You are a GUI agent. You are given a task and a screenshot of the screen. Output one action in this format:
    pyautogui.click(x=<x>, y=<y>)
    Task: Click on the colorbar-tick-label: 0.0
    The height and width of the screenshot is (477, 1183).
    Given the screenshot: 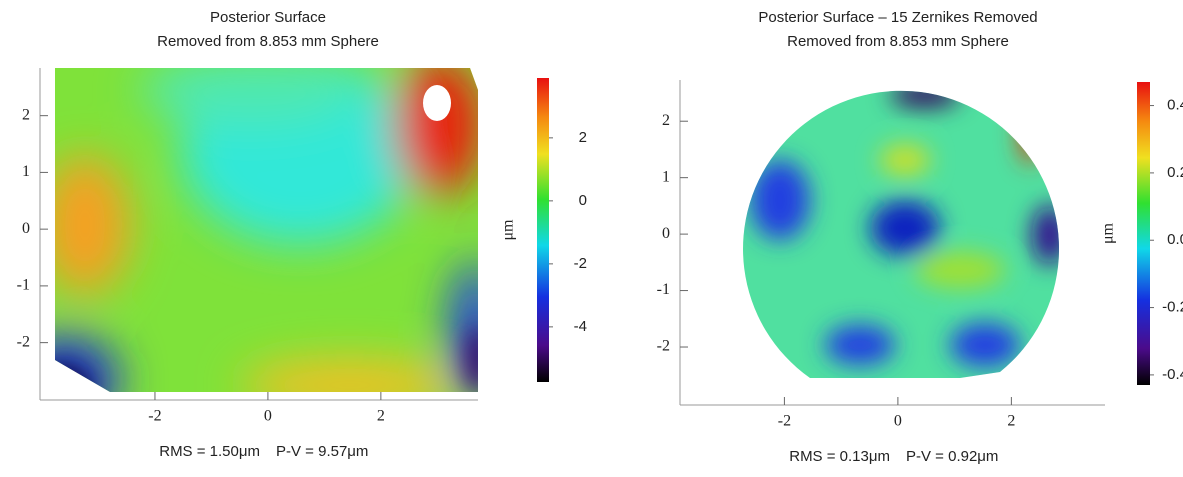 What is the action you would take?
    pyautogui.click(x=1175, y=239)
    